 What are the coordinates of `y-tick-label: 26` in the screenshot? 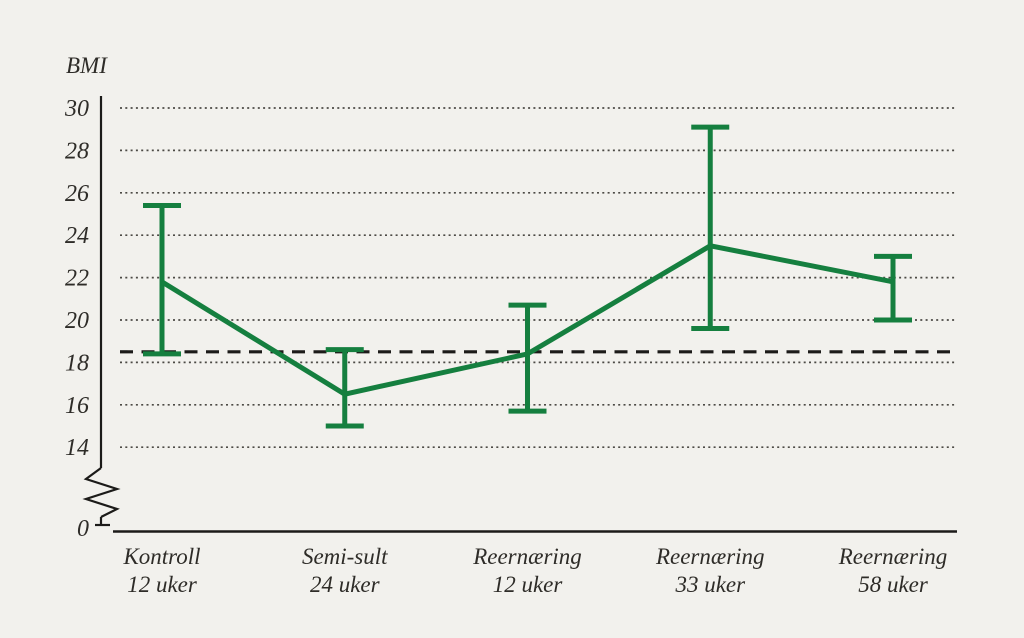 It's located at (77, 194).